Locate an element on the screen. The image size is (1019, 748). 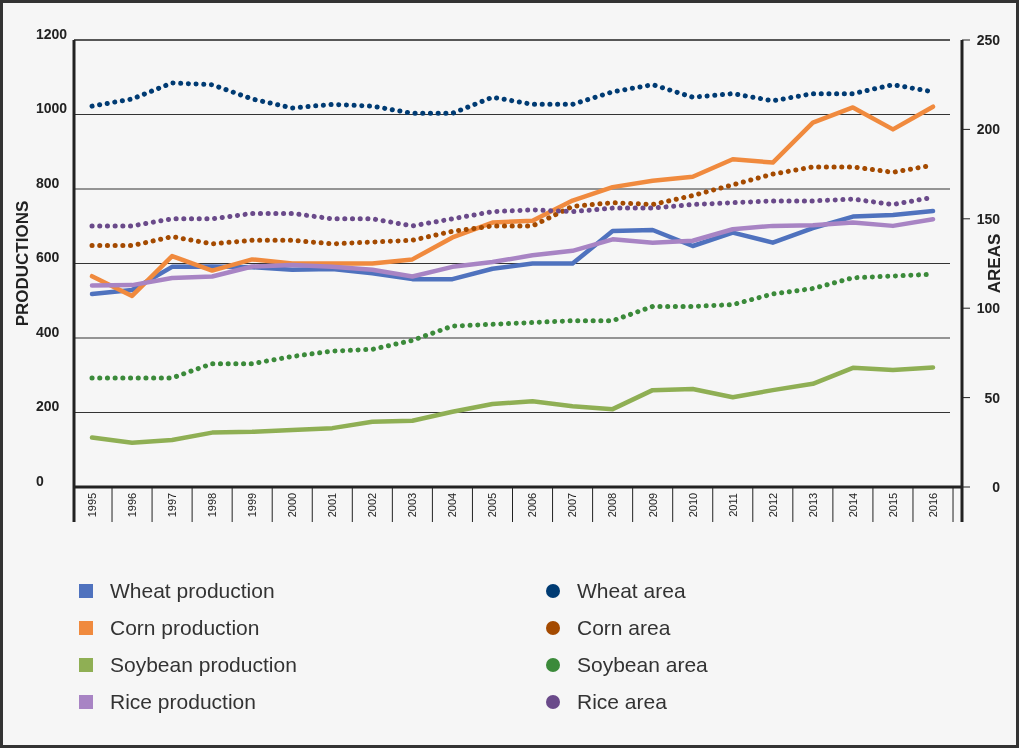
x-tick-label: 1995 is located at coordinates (91, 505).